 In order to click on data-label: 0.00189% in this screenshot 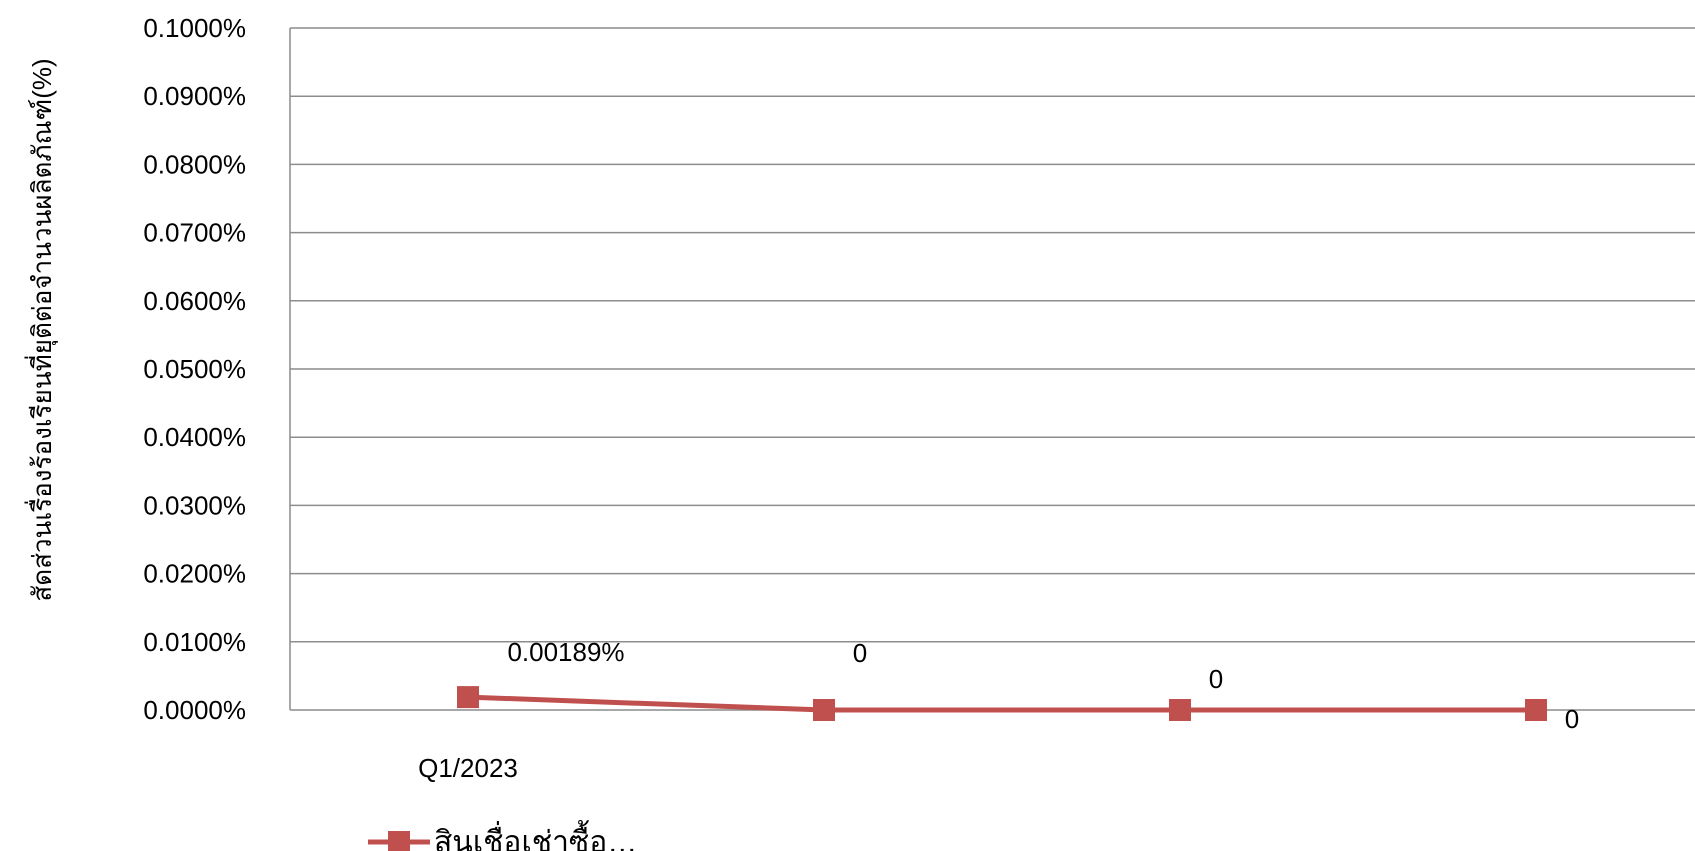, I will do `click(565, 652)`.